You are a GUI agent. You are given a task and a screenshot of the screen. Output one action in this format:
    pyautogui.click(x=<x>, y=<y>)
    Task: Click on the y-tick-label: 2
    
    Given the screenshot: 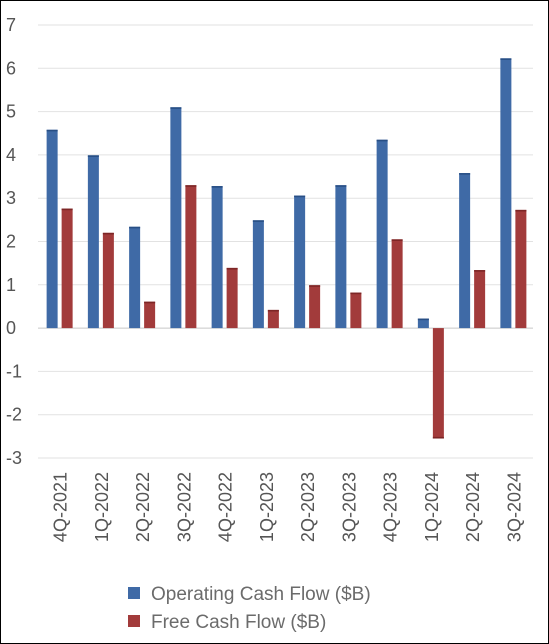 What is the action you would take?
    pyautogui.click(x=11, y=242)
    